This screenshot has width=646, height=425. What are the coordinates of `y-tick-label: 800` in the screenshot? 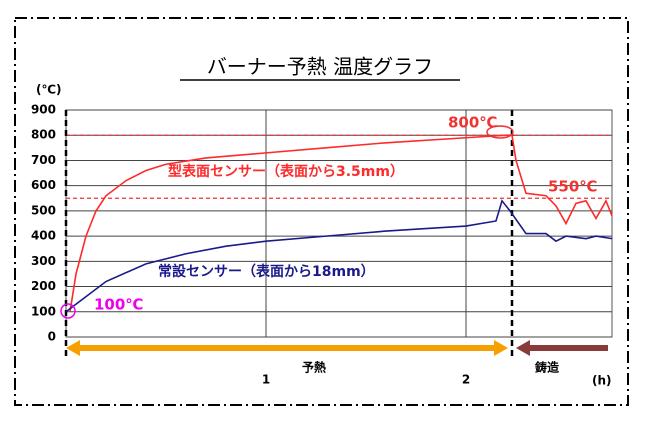 It's located at (43, 135).